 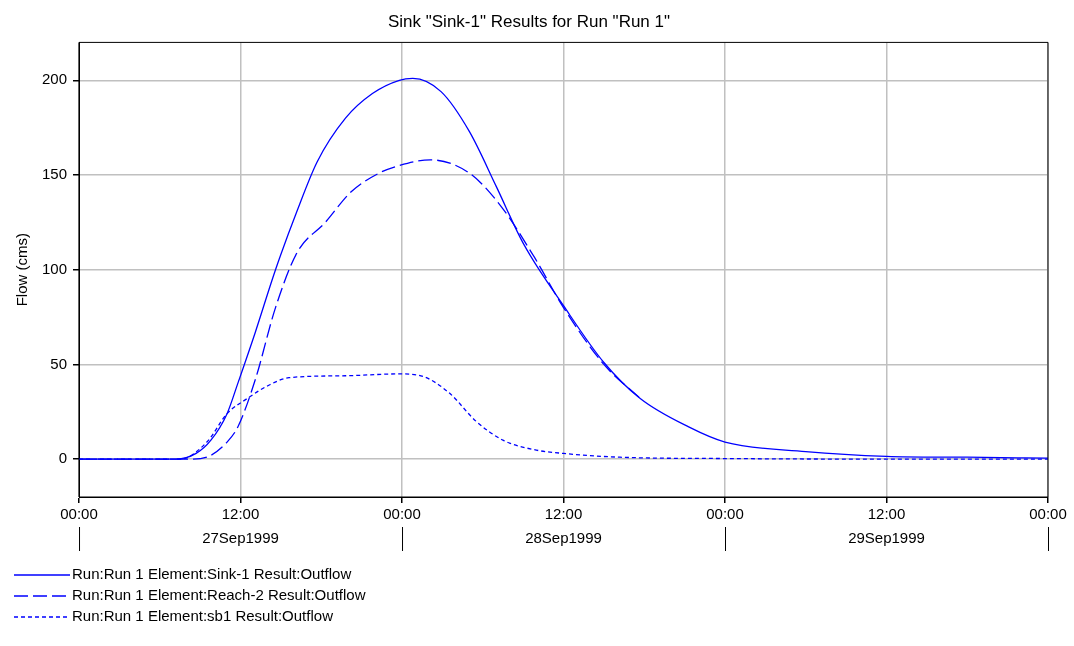 What do you see at coordinates (529, 21) in the screenshot?
I see `chart-title: Sink "Sink-1" Results for Run "Run 1"` at bounding box center [529, 21].